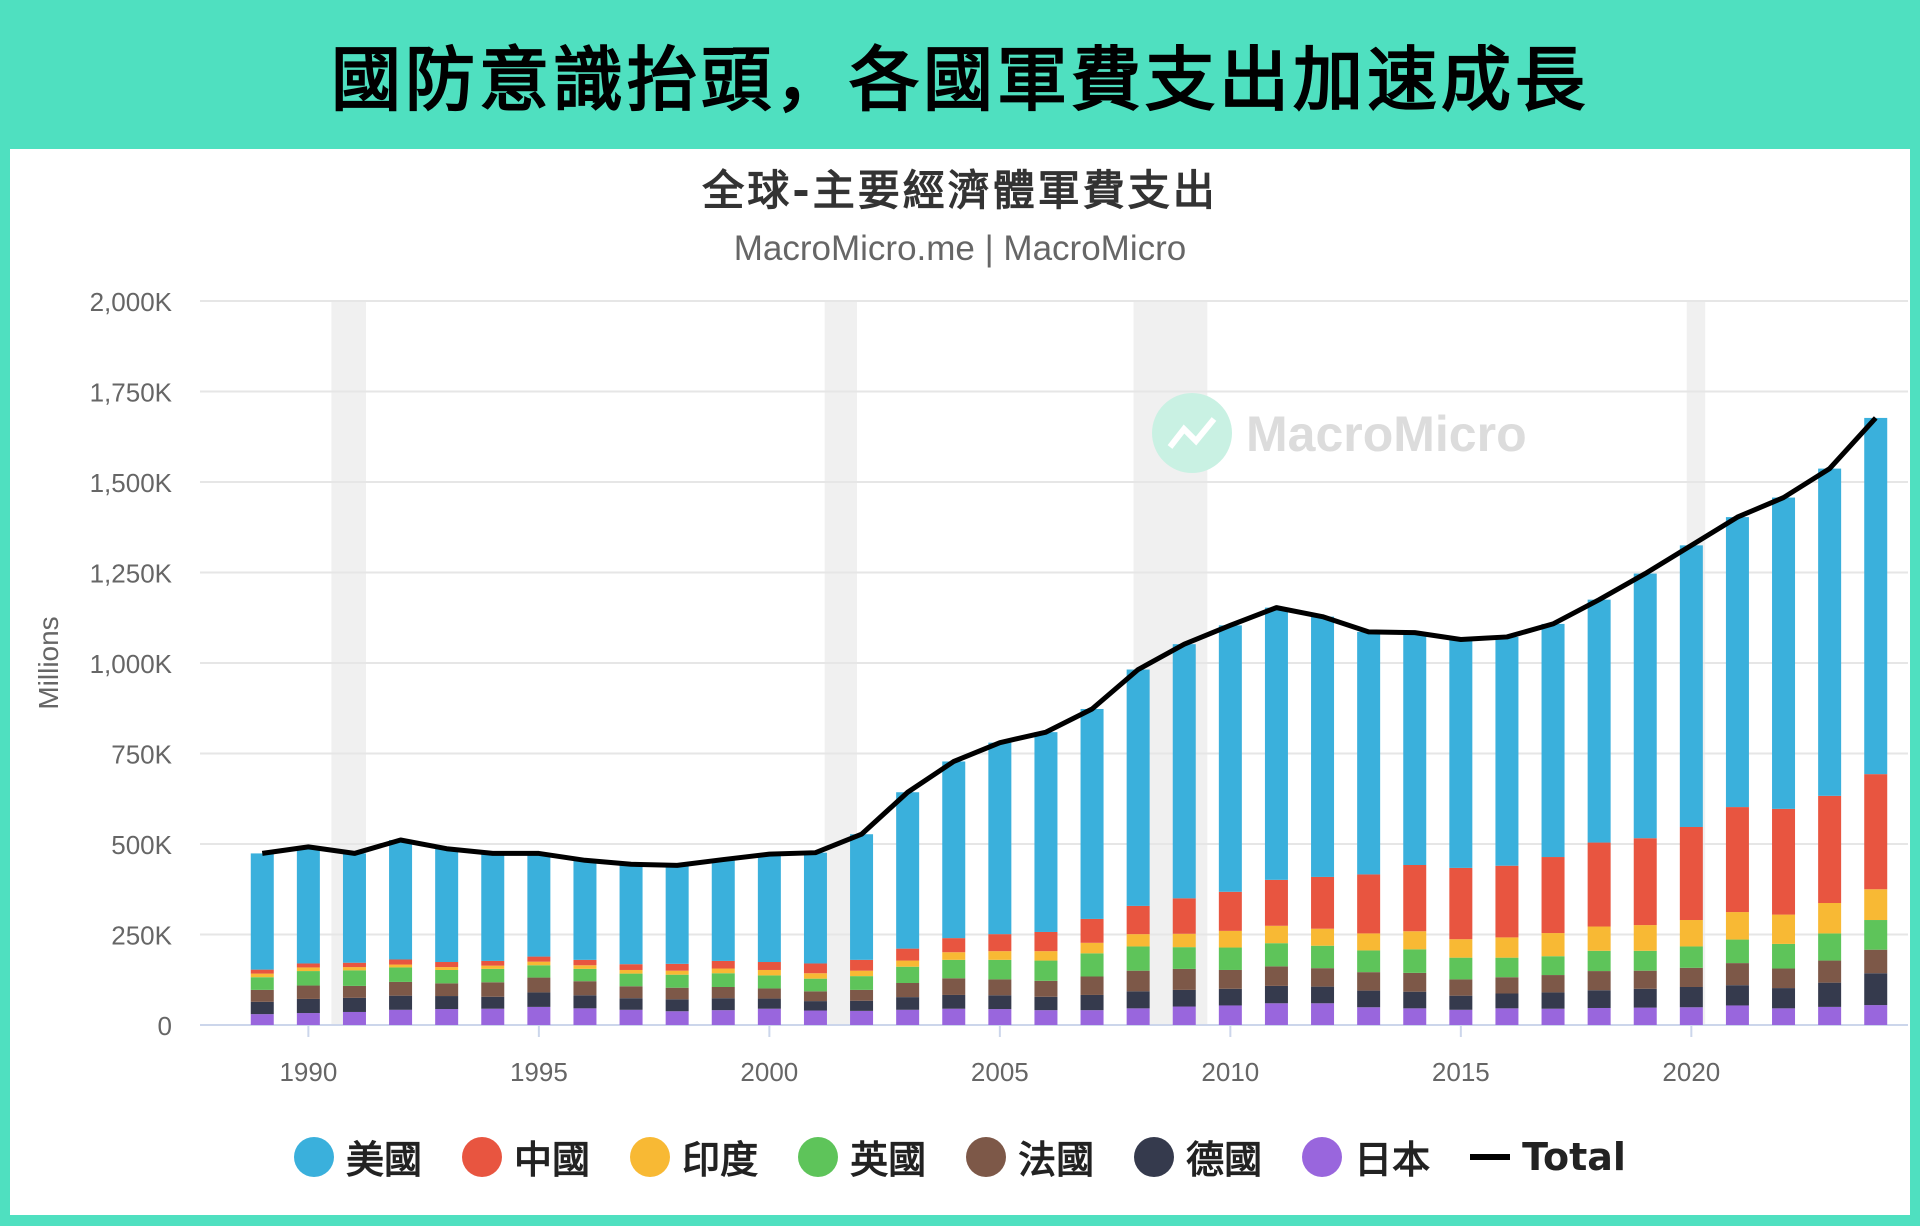 This screenshot has height=1226, width=1920. What do you see at coordinates (1691, 1072) in the screenshot?
I see `x-tick-label: 2020` at bounding box center [1691, 1072].